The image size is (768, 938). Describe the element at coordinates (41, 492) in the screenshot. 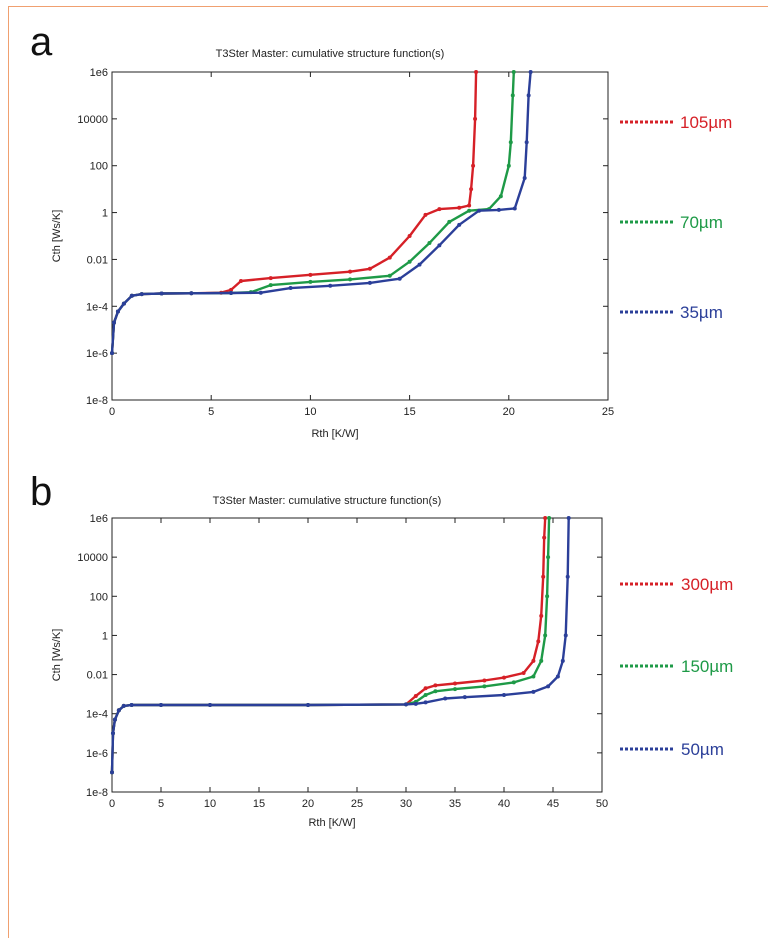

I see `panel-letter-b: b` at that location.